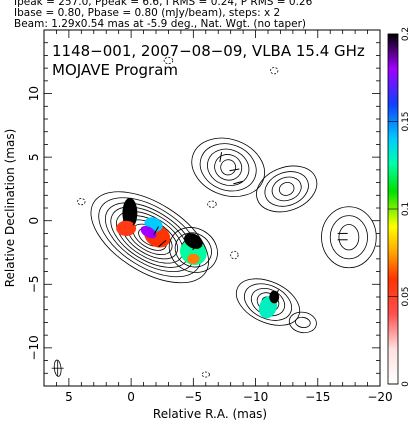 This screenshot has width=410, height=424. I want to click on y-axis-label: Relative Declination (mas), so click(10, 208).